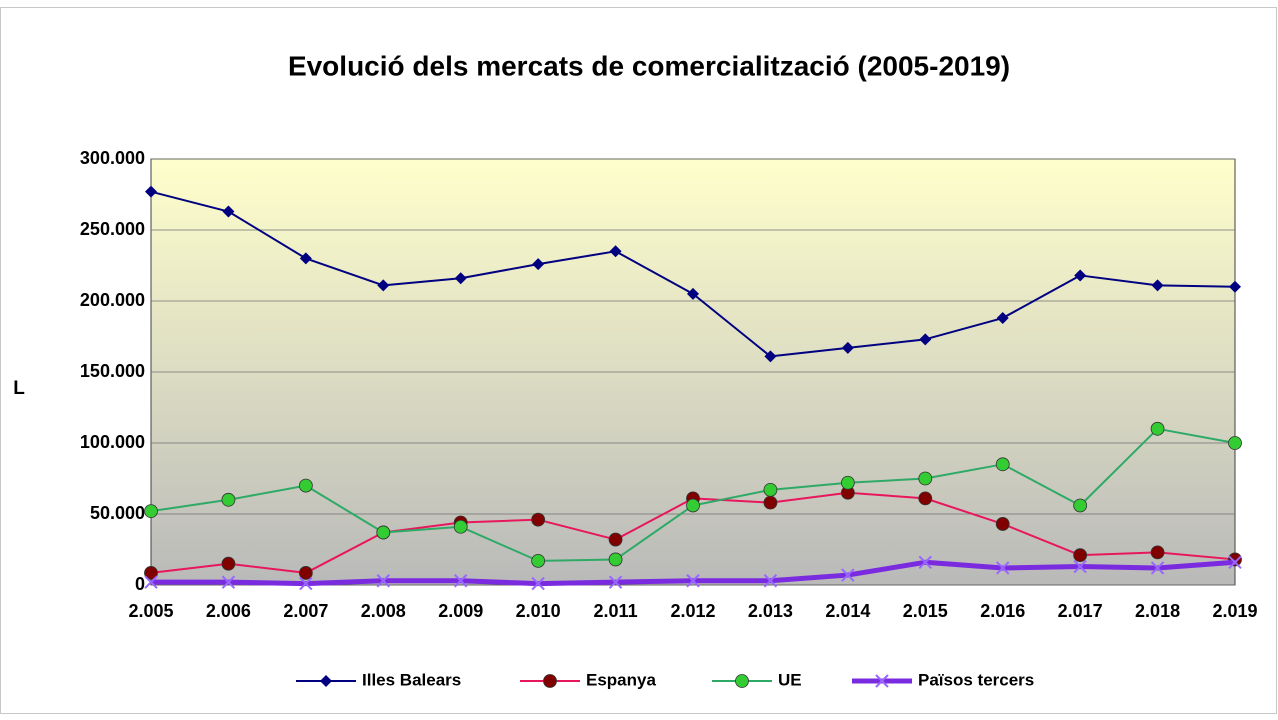 Image resolution: width=1278 pixels, height=720 pixels. What do you see at coordinates (228, 611) in the screenshot?
I see `x-tick-label: 2.006` at bounding box center [228, 611].